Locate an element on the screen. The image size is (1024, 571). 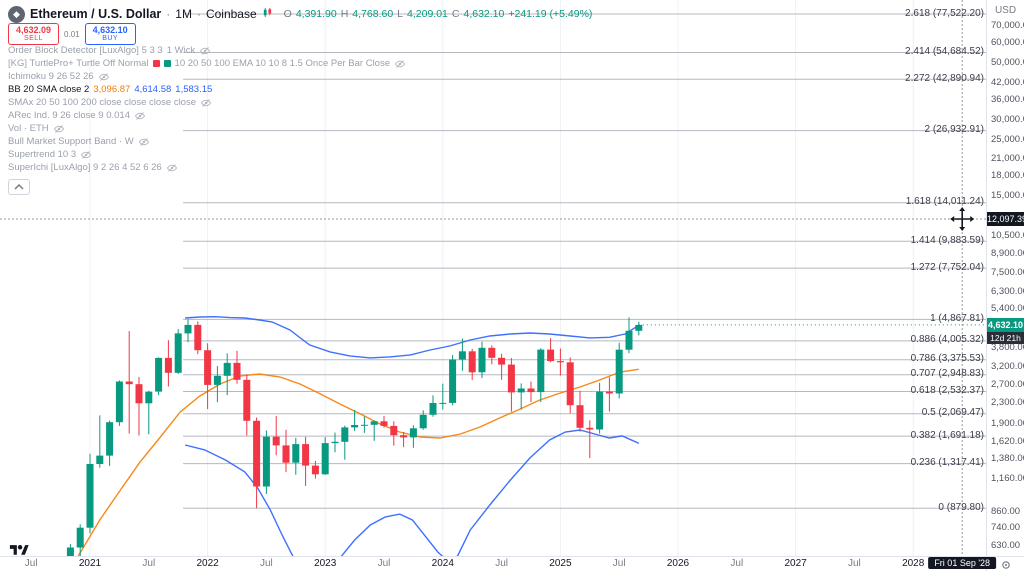
time-tick: 2024 is located at coordinates (442, 563).